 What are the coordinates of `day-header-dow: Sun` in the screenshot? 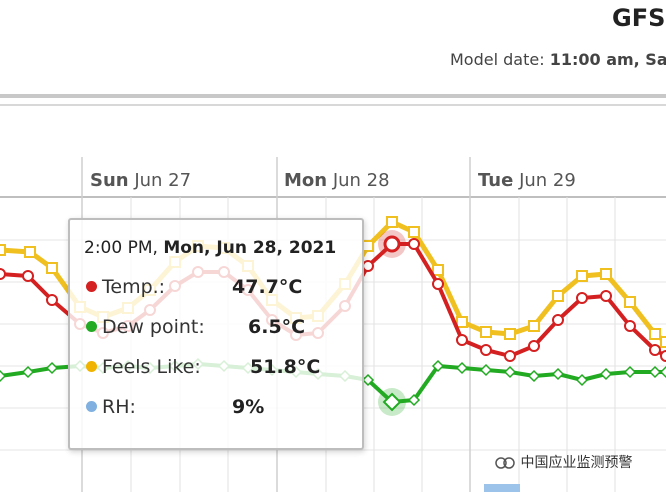 It's located at (109, 180).